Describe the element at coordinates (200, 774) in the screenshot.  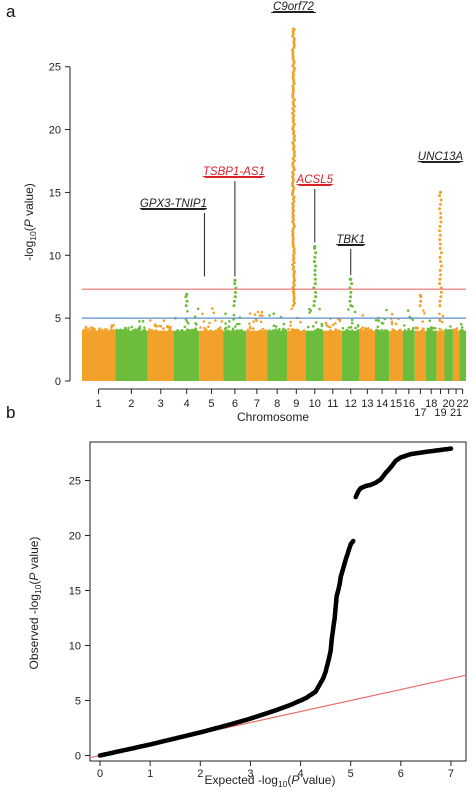
I see `qq-x-tick-label: 2` at that location.